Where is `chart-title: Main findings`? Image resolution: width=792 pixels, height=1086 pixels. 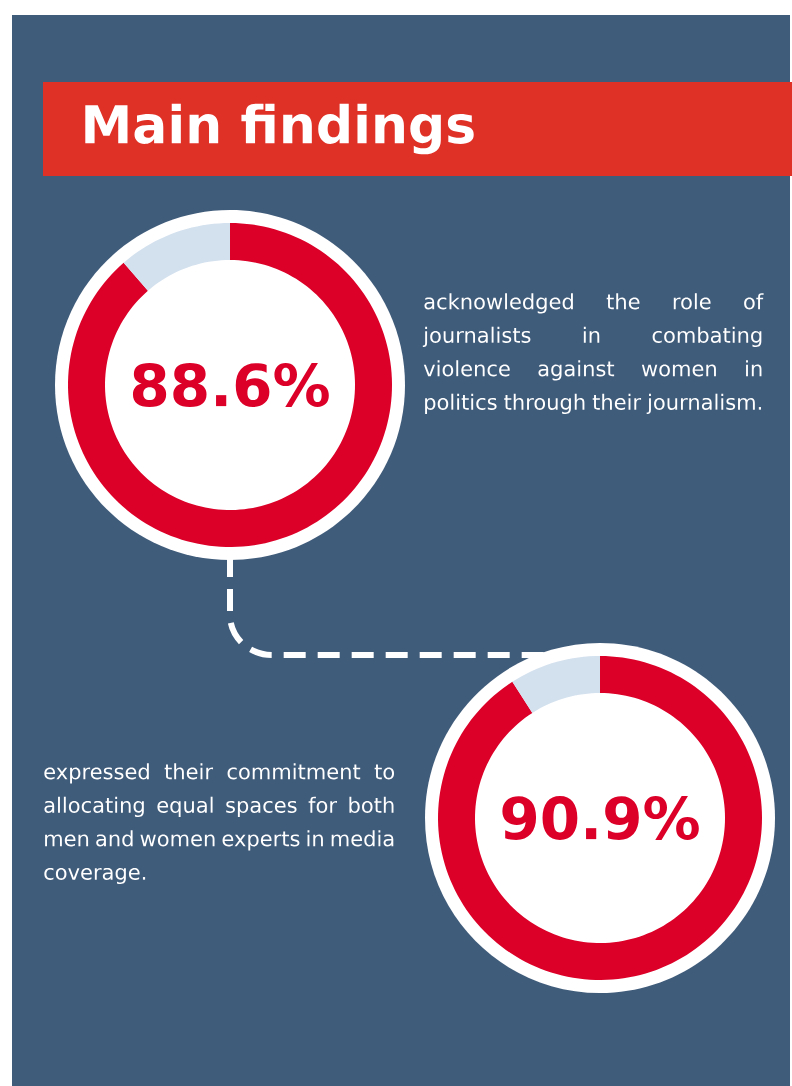 chart-title: Main findings is located at coordinates (279, 129).